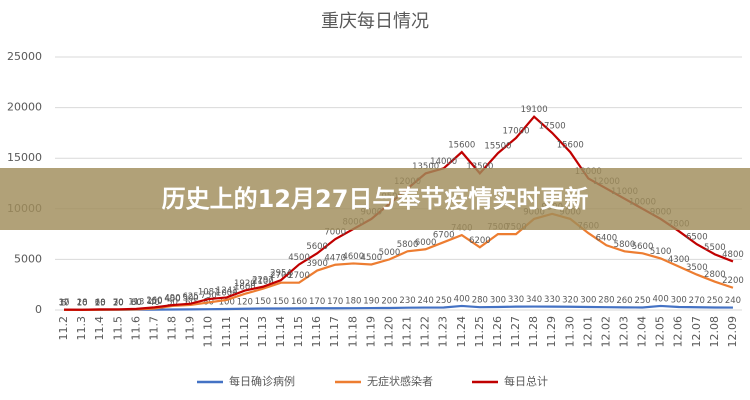 Image resolution: width=750 pixels, height=400 pixels. I want to click on x-tick-label: 11.11, so click(226, 332).